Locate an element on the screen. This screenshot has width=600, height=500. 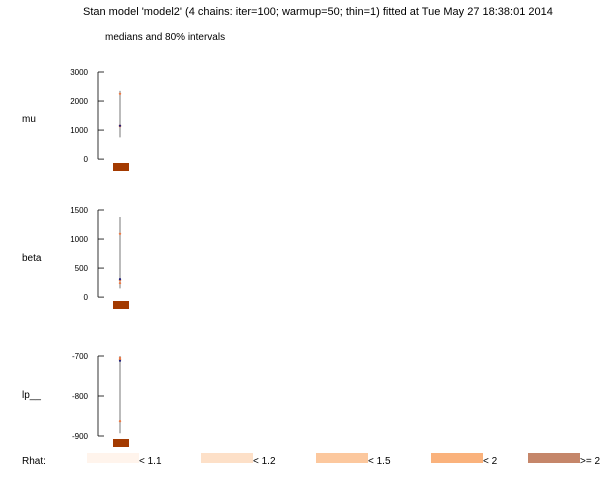
y-tick-label: -800 is located at coordinates (80, 396).